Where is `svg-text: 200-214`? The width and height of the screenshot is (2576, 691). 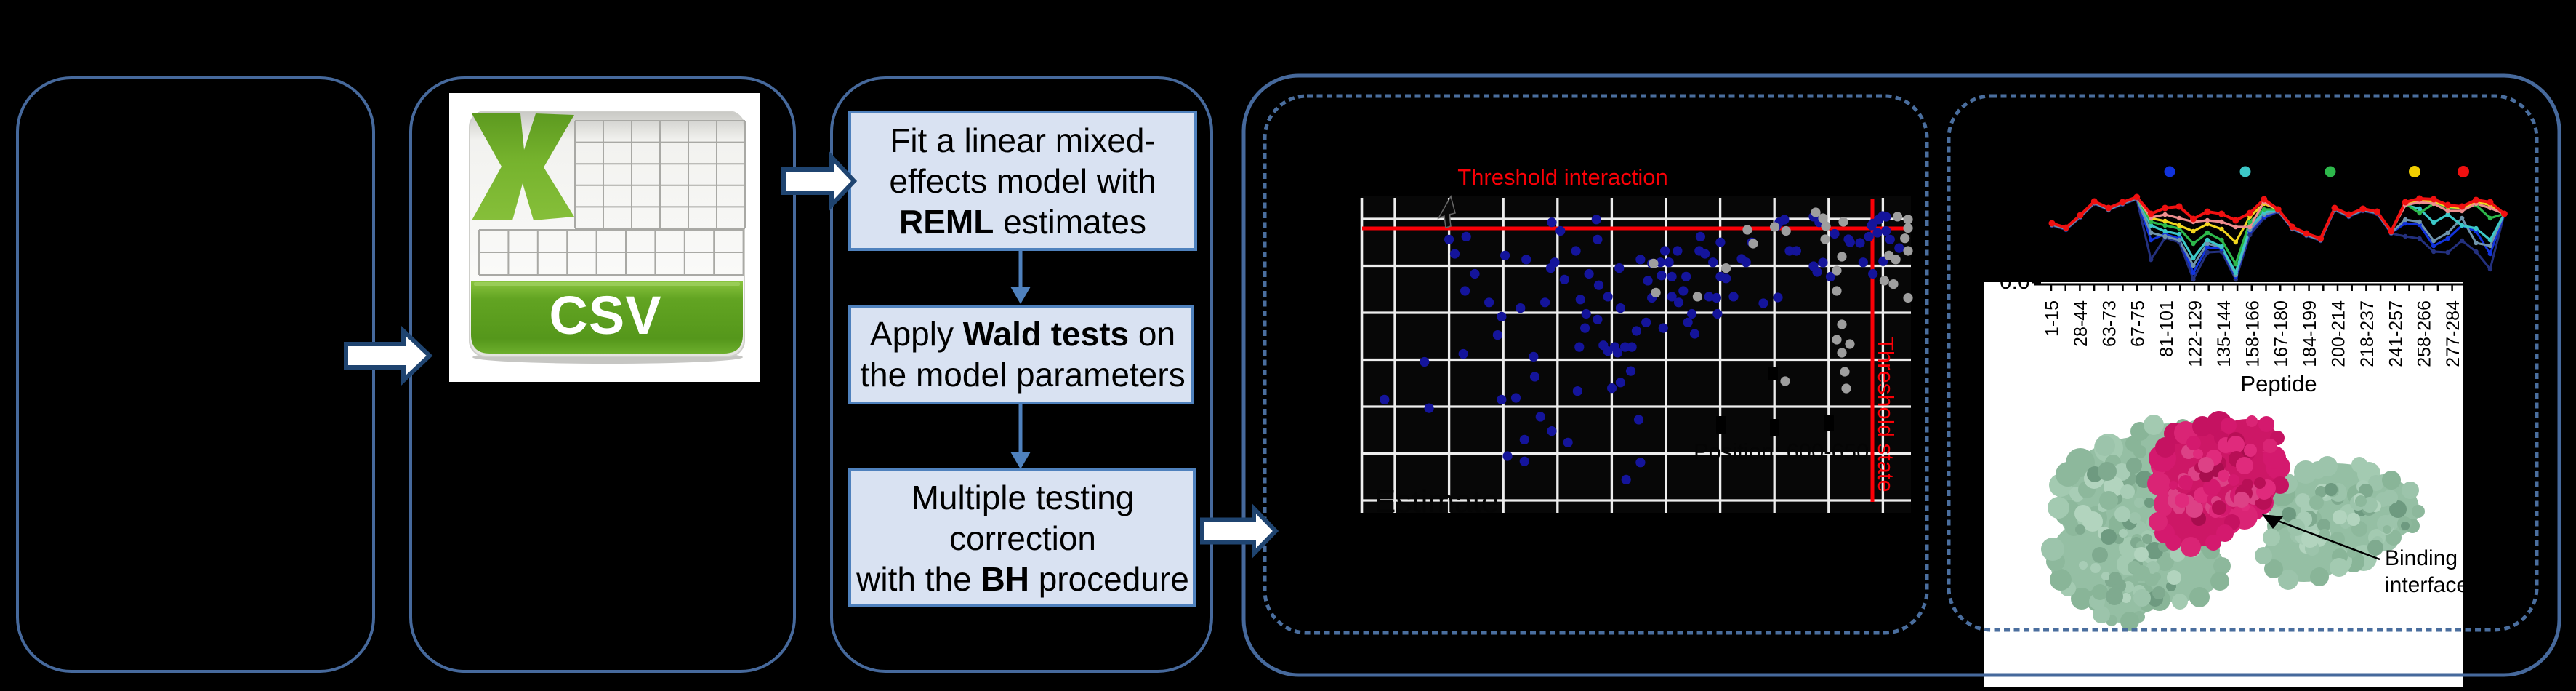 svg-text: 200-214 is located at coordinates (2339, 333).